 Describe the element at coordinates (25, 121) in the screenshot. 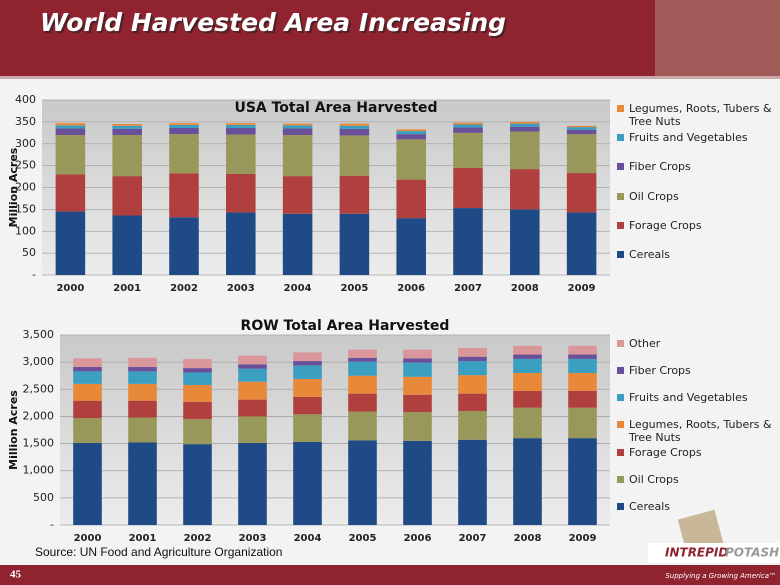

I see `y-tick-label: 350` at that location.